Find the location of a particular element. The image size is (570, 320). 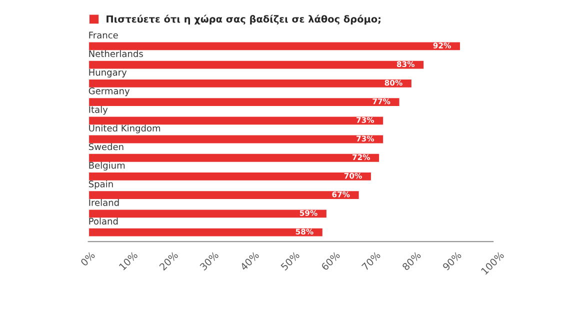

y-tick-label: Netherlands is located at coordinates (116, 54).